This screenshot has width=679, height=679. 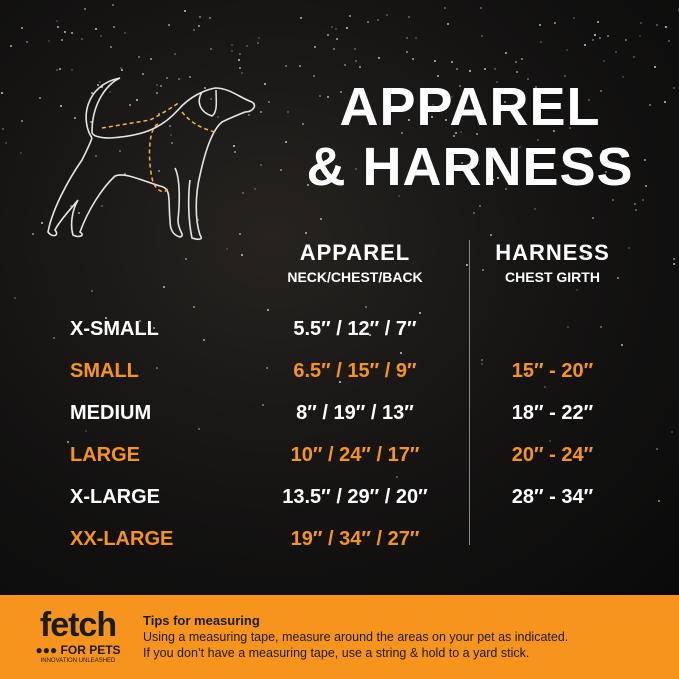 I want to click on harness-subheading: CHEST GIRTH, so click(x=552, y=277).